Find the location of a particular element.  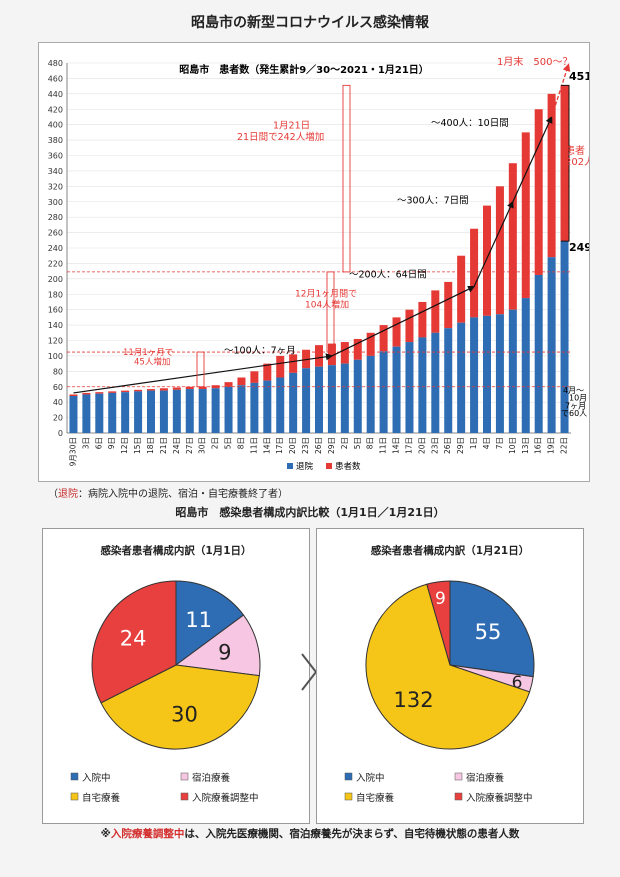

bar-chart-title: 昭島市 患者数（発生累計9／30～2021・1月21日） is located at coordinates (304, 69).